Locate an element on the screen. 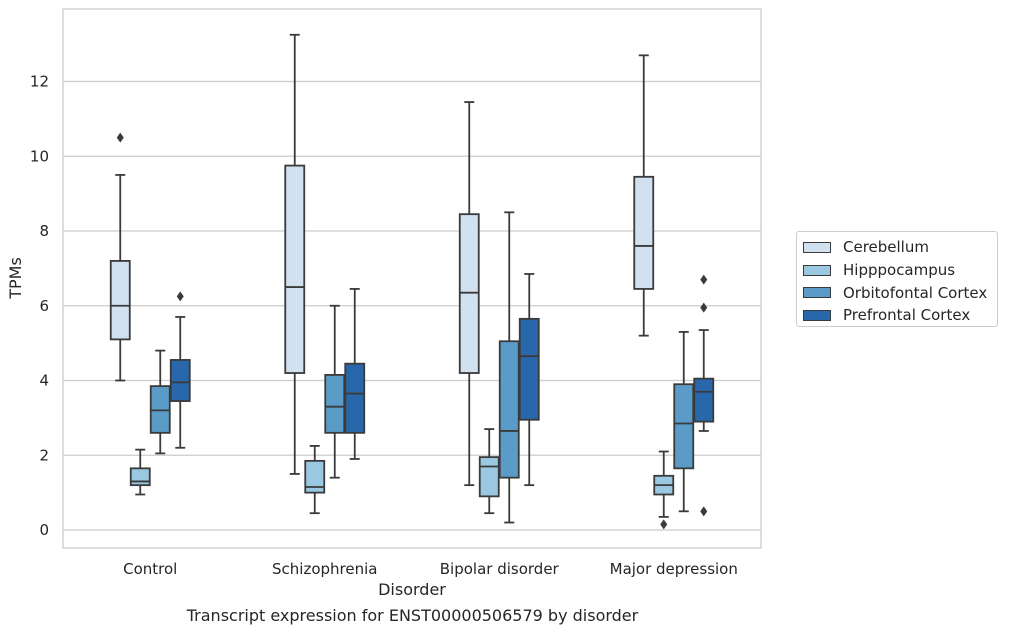 This screenshot has width=1009, height=634. x-tick-label: Major depression is located at coordinates (674, 569).